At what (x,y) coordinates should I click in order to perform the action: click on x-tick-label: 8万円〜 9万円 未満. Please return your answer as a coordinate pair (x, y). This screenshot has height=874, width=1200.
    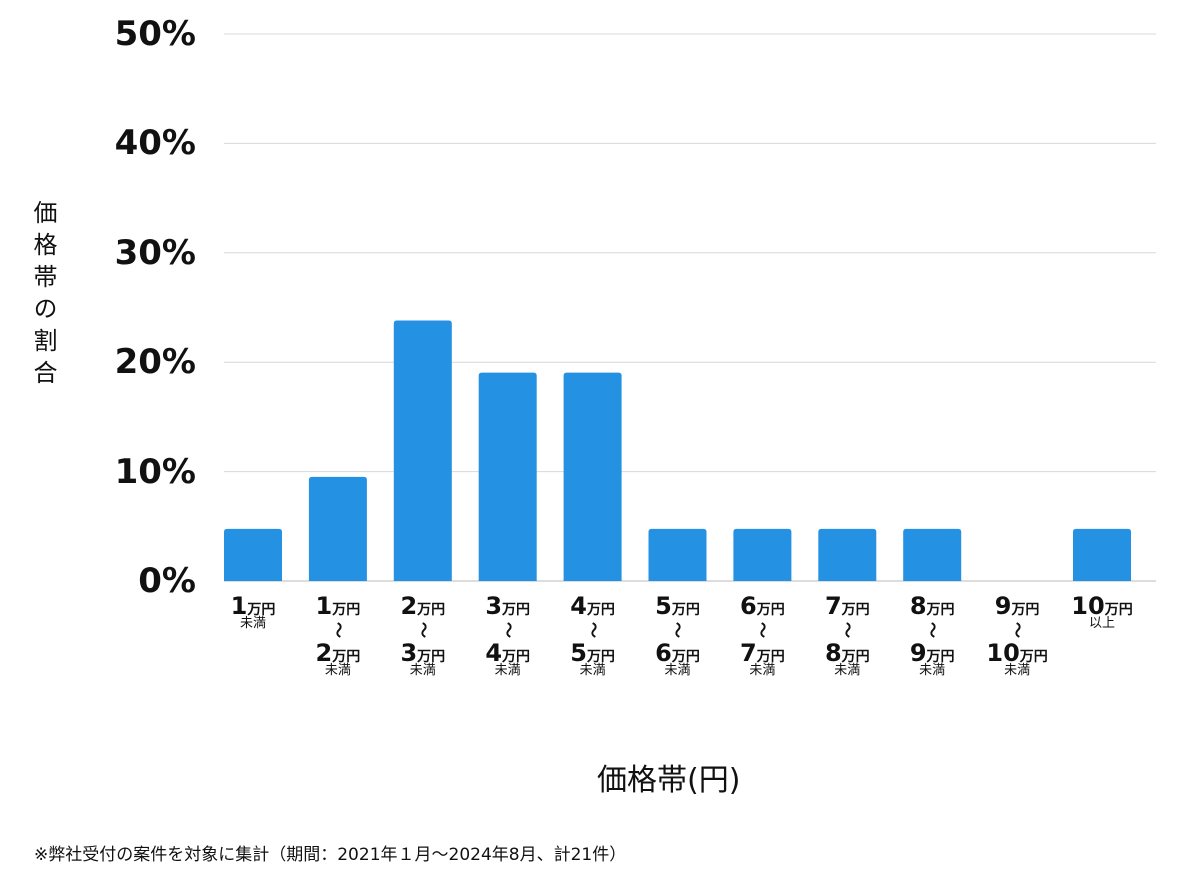
    Looking at the image, I should click on (932, 635).